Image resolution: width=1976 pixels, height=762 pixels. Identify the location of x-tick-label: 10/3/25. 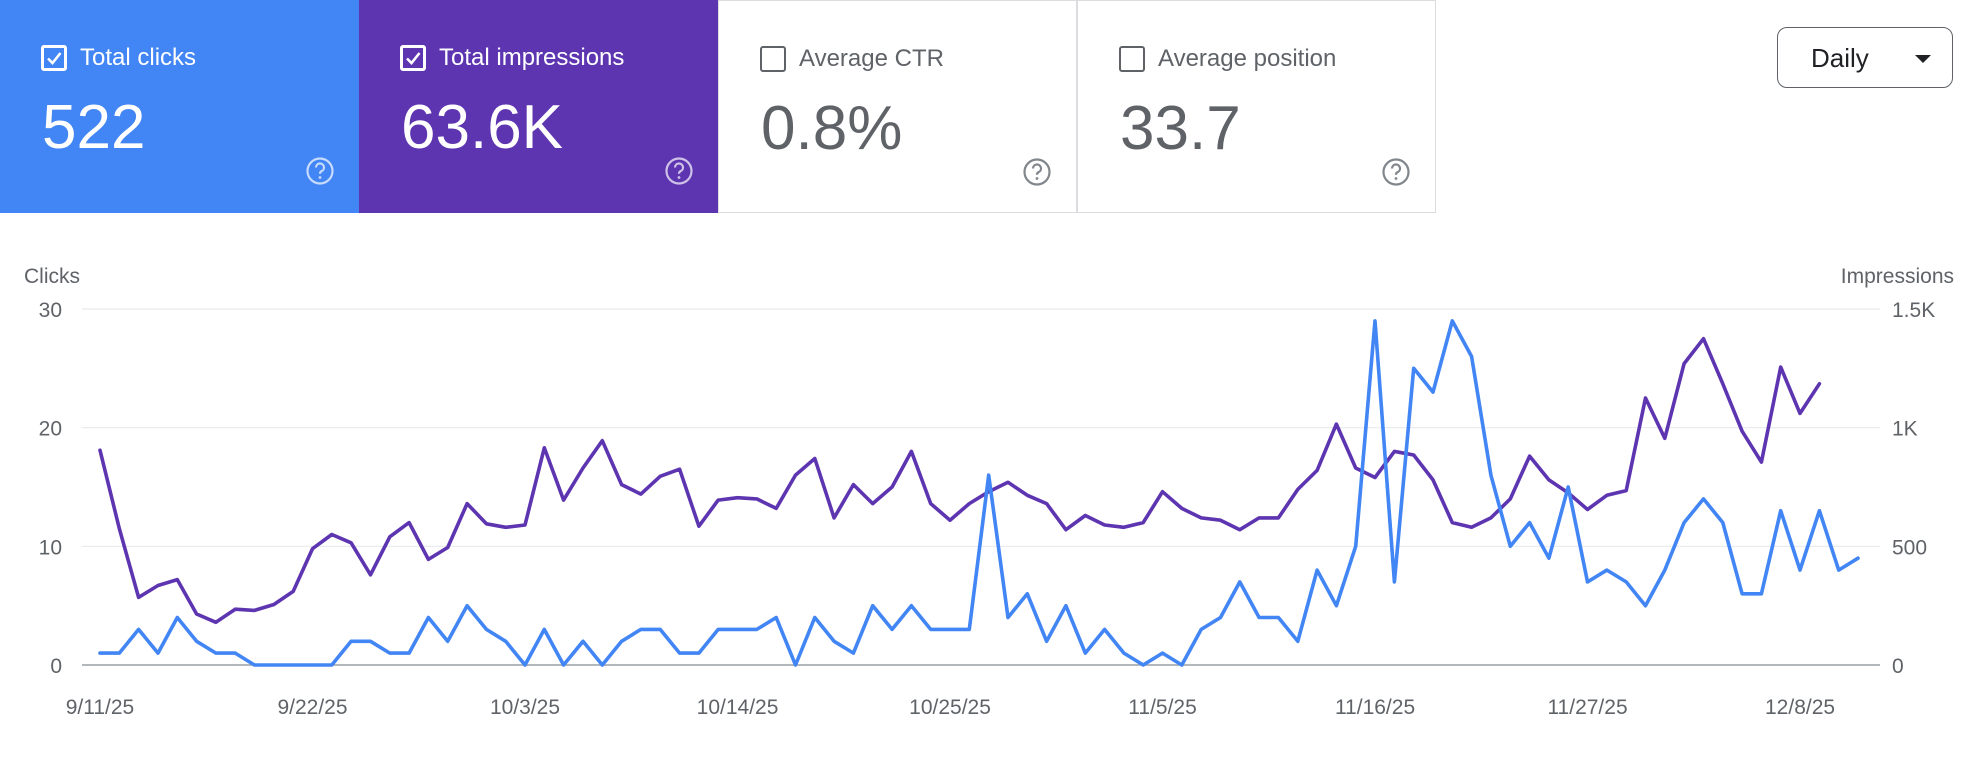
(525, 707).